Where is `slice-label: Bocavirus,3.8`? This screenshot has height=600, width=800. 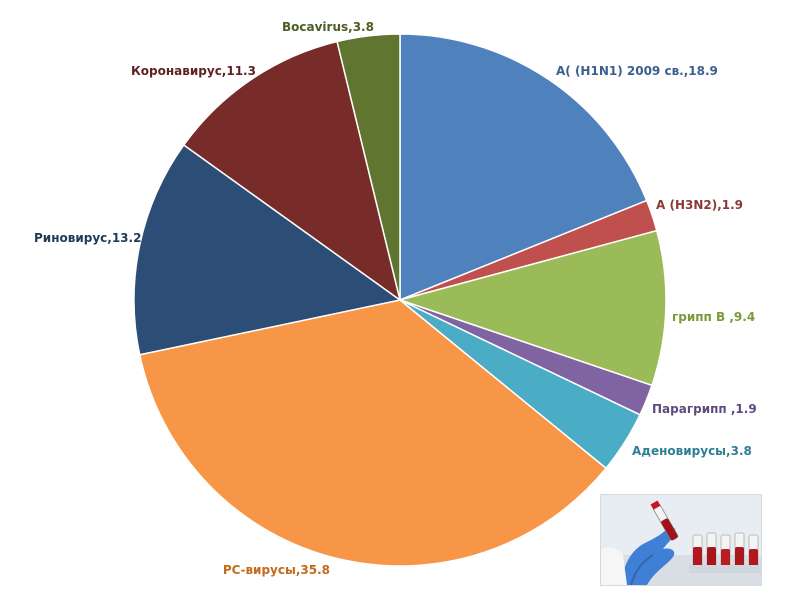
slice-label: Bocavirus,3.8 is located at coordinates (328, 27).